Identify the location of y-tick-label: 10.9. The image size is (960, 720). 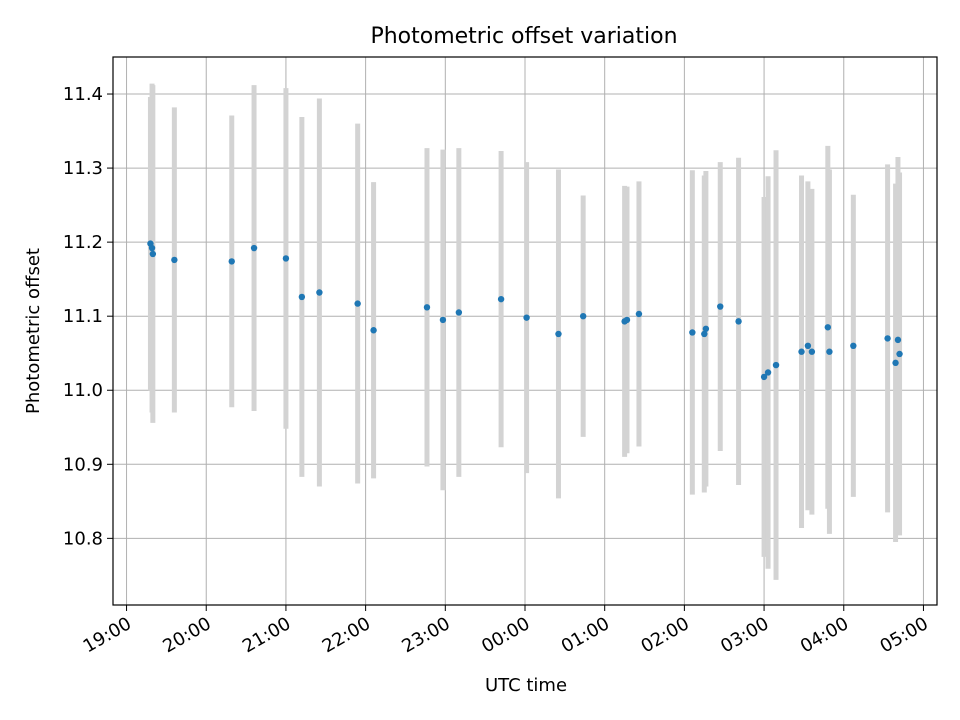
(83, 464).